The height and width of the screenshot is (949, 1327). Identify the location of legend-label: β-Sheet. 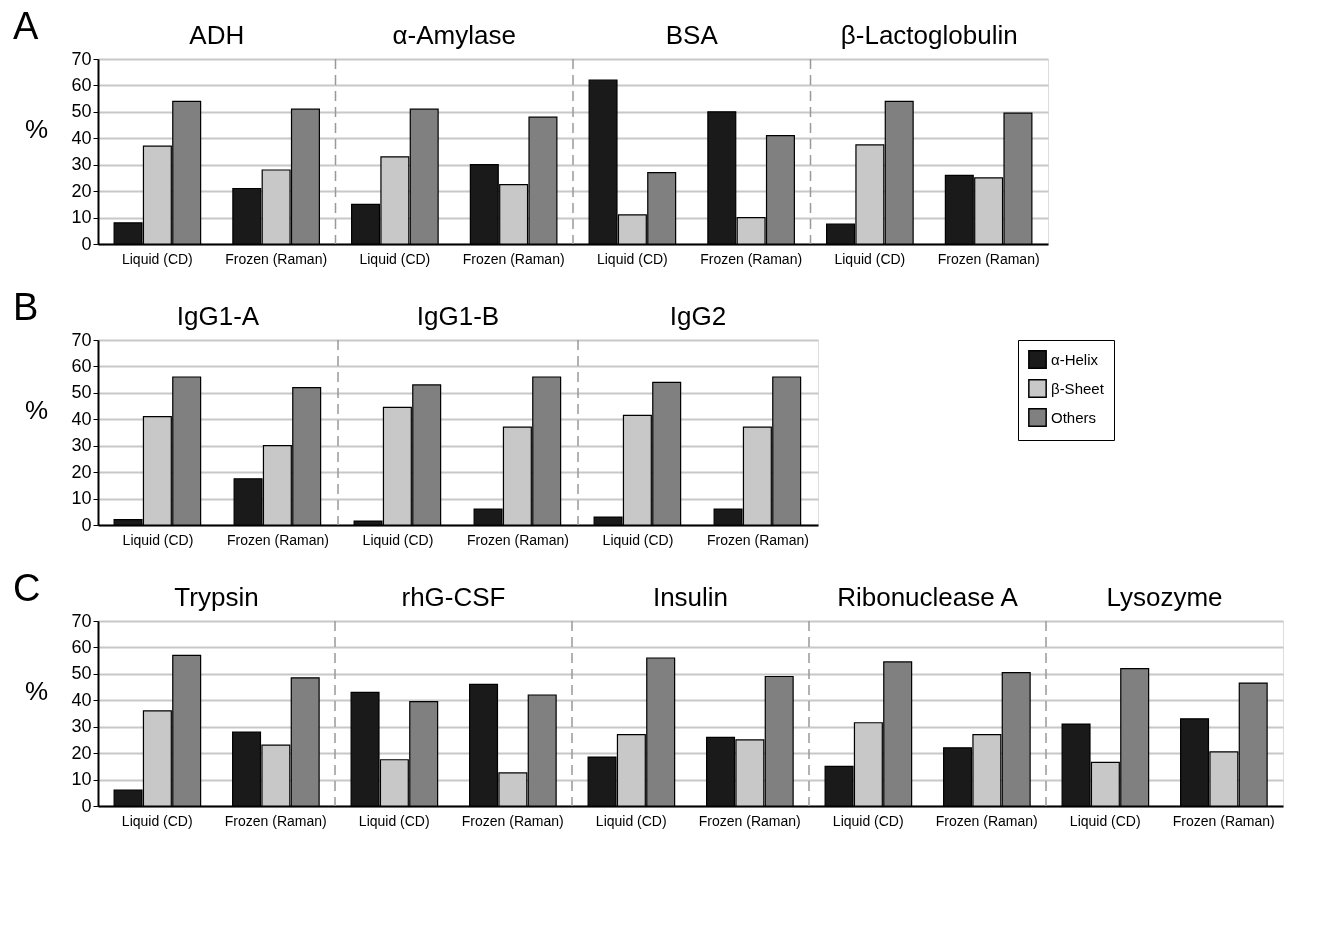
(1078, 388).